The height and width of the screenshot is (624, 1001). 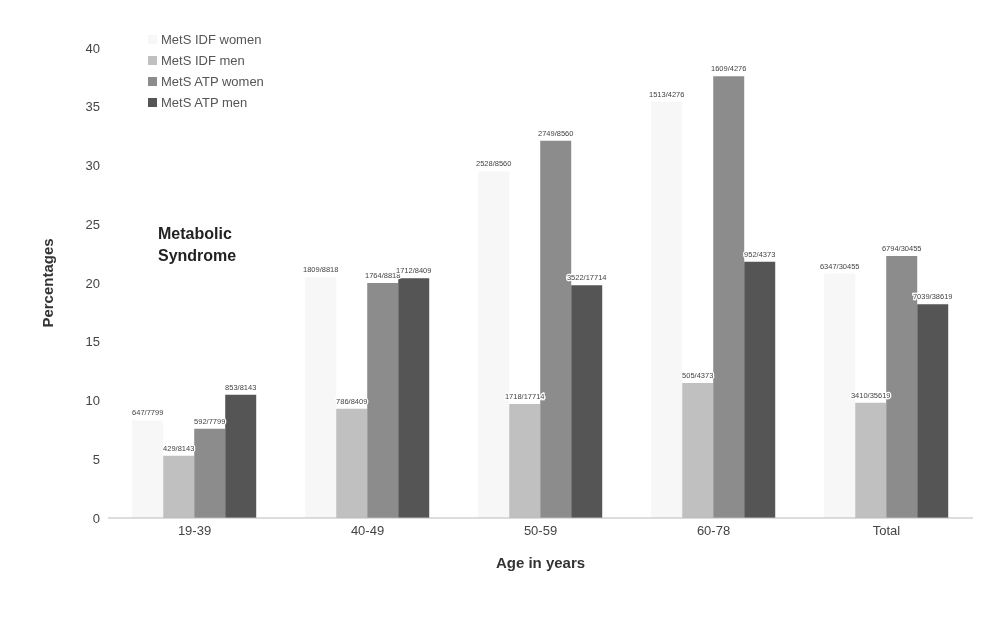 What do you see at coordinates (92, 166) in the screenshot?
I see `y-tick-label: 30` at bounding box center [92, 166].